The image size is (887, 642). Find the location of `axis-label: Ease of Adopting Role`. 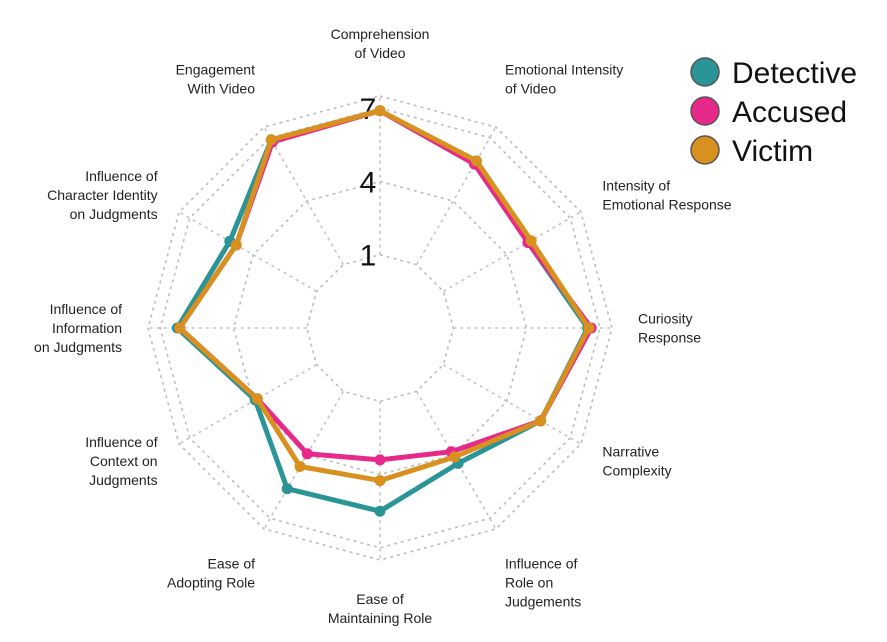

axis-label: Ease of Adopting Role is located at coordinates (211, 572).